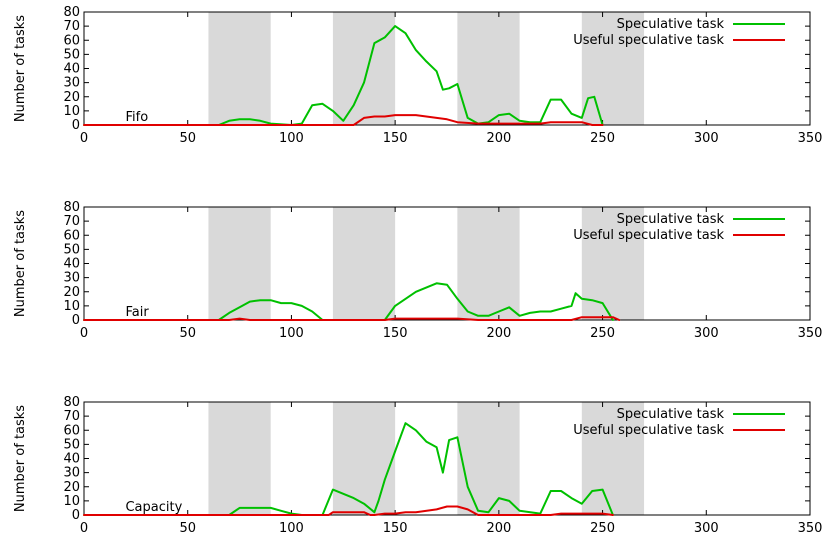 The height and width of the screenshot is (551, 822). Describe the element at coordinates (153, 507) in the screenshot. I see `panel-label: Capacity` at that location.